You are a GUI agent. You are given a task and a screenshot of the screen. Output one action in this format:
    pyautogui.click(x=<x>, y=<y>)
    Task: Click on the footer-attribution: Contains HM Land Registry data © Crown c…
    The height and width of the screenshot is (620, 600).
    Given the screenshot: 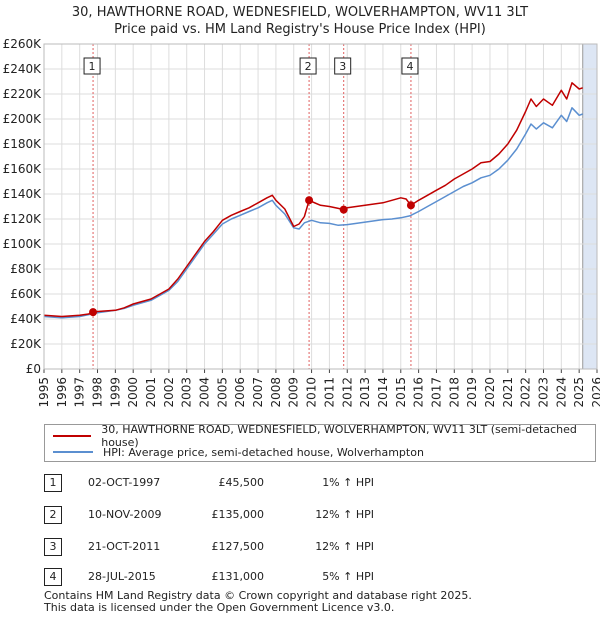 What is the action you would take?
    pyautogui.click(x=258, y=602)
    